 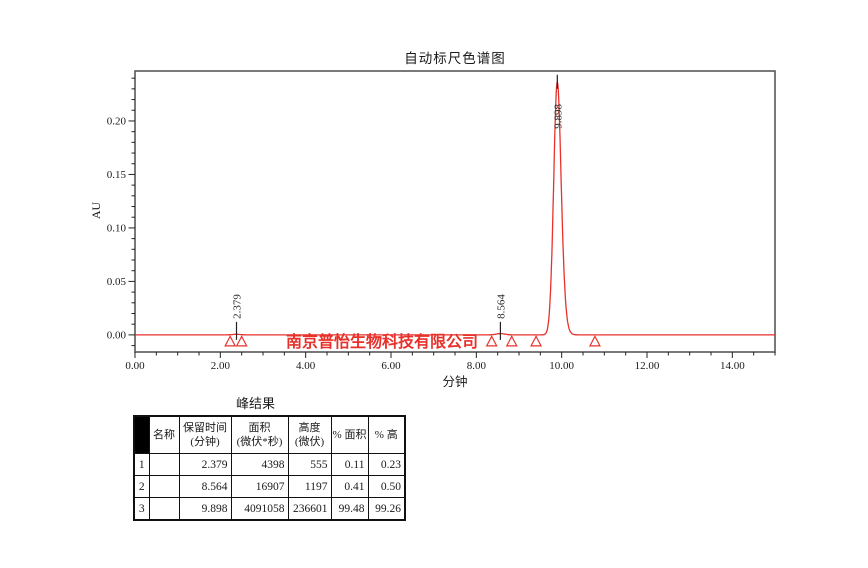 I want to click on corner-header-cell, so click(x=141, y=434).